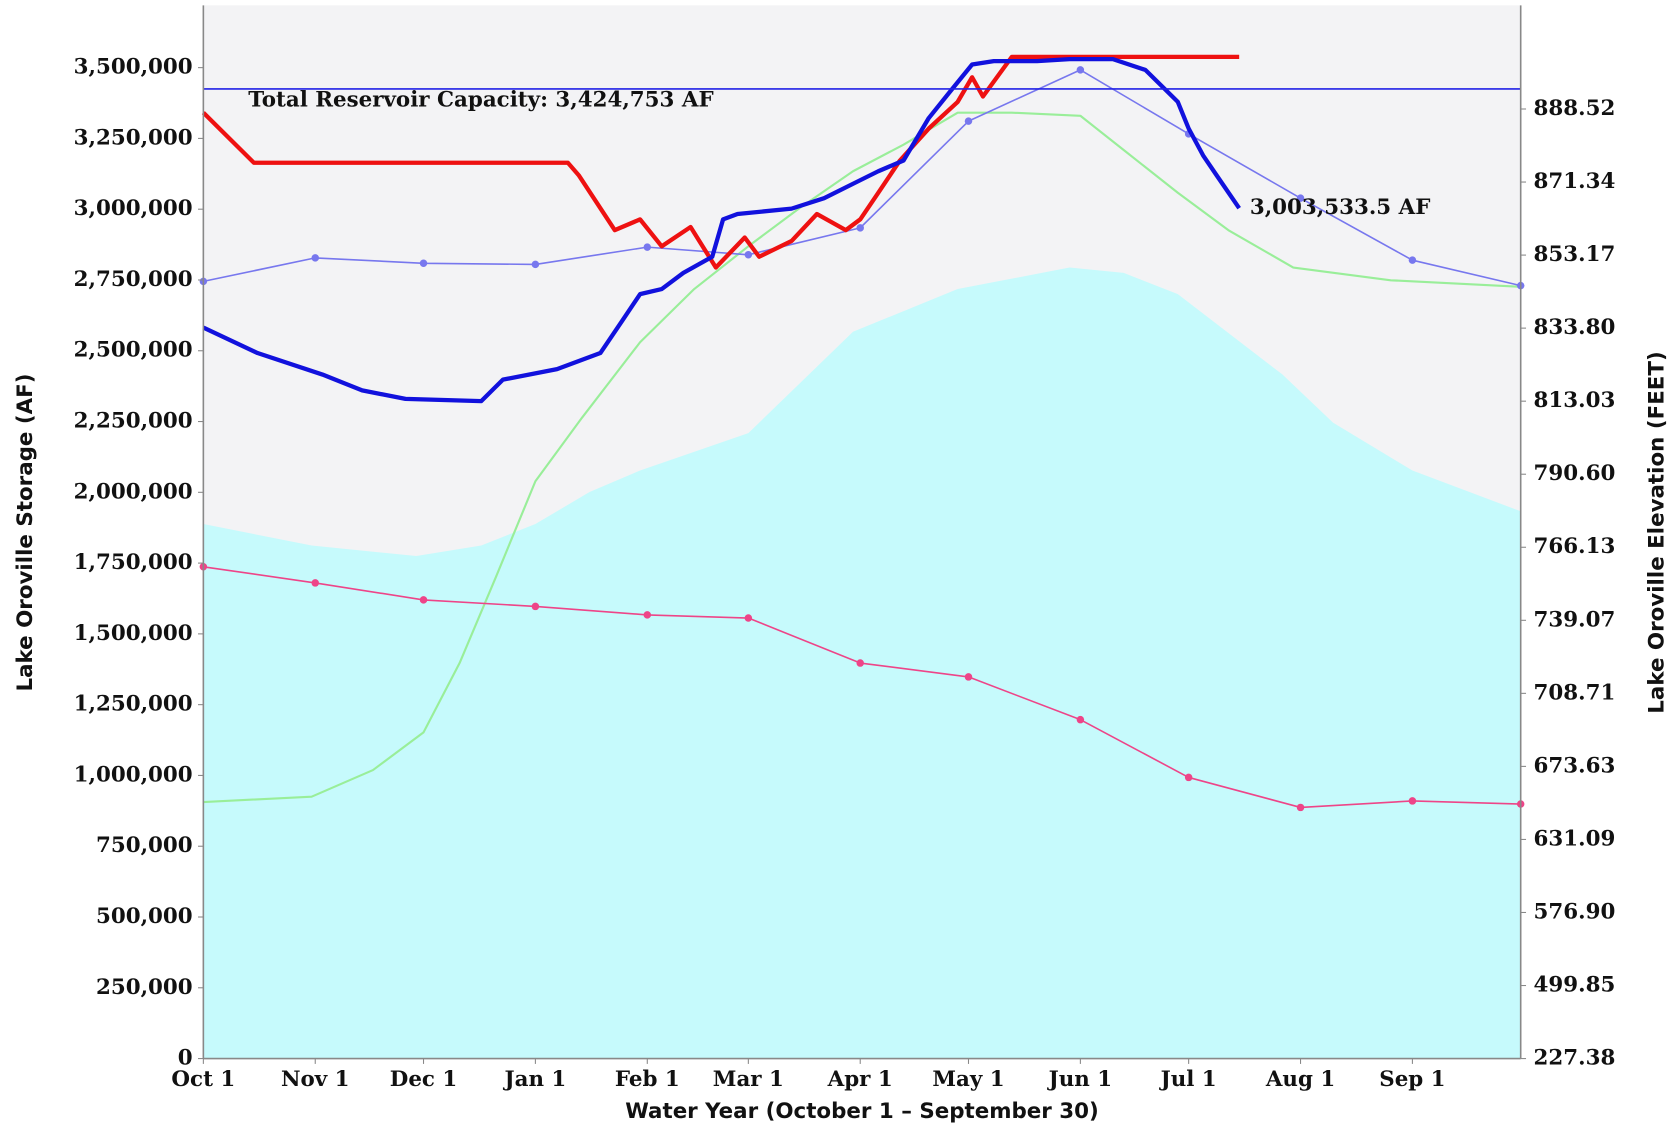 This screenshot has height=1127, width=1677. I want to click on y2-axis-title: Lake Oroville Elevation (FEET), so click(1657, 532).